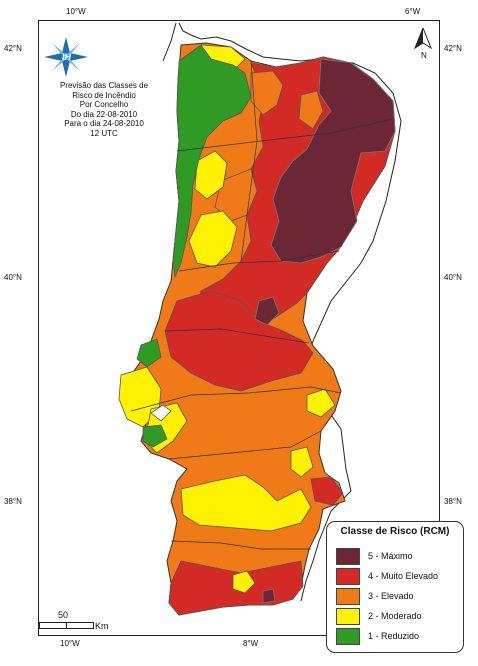 The image size is (478, 666). I want to click on latitude-tick-left-42n: 42°N, so click(13, 48).